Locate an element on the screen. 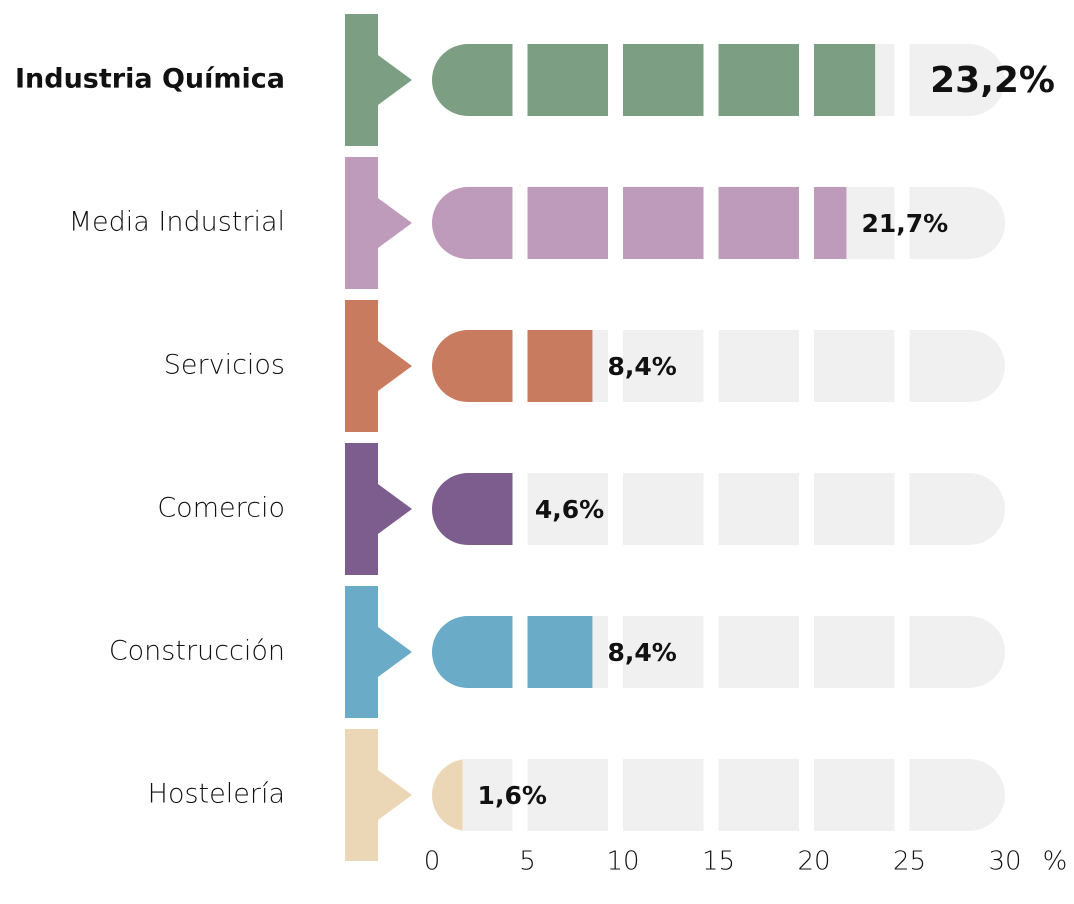 This screenshot has width=1074, height=904. x-tick-label: 20 is located at coordinates (813, 862).